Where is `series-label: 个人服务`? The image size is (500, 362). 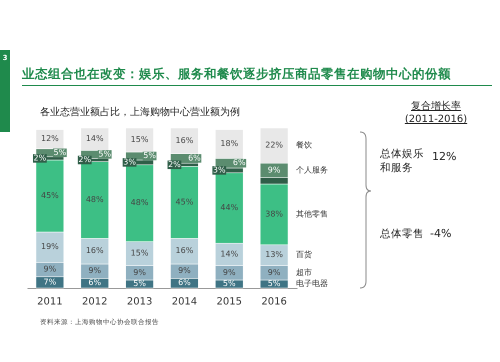
series-label: 个人服务 is located at coordinates (312, 169).